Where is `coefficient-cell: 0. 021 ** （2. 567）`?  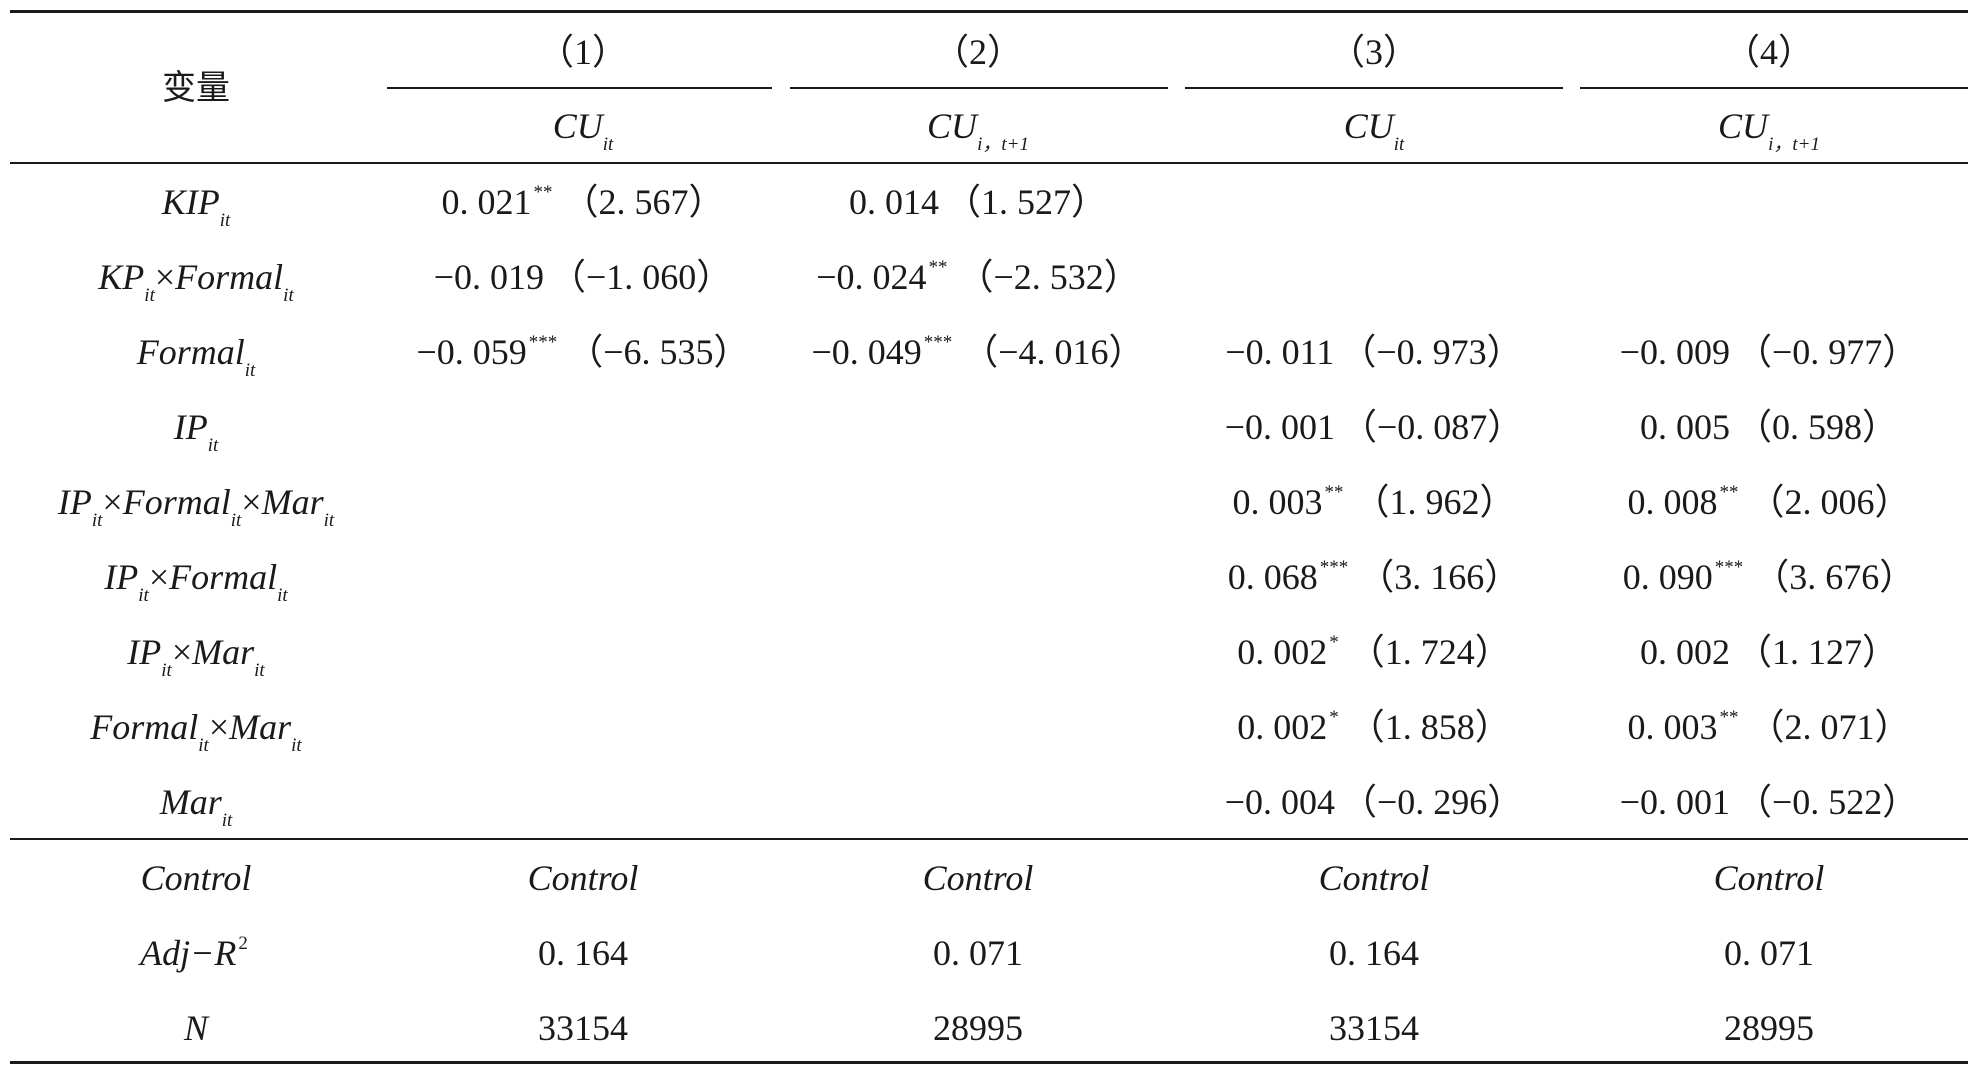 coefficient-cell: 0. 021 ** （2. 567） is located at coordinates (582, 205).